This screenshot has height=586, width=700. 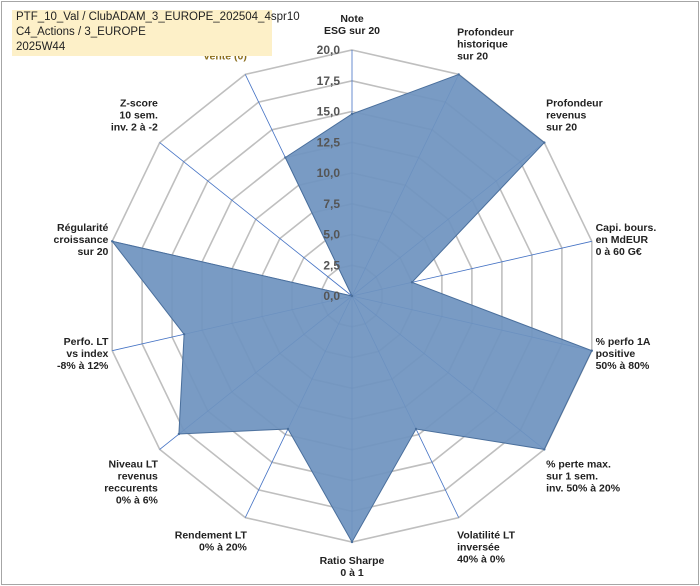 I want to click on axis-label: Note ESG sur 20, so click(x=352, y=25).